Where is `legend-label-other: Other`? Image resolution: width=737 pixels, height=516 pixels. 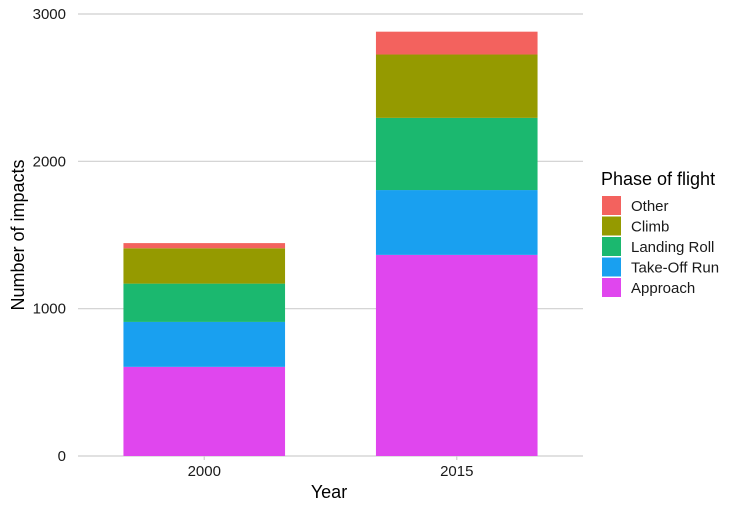 legend-label-other: Other is located at coordinates (650, 206).